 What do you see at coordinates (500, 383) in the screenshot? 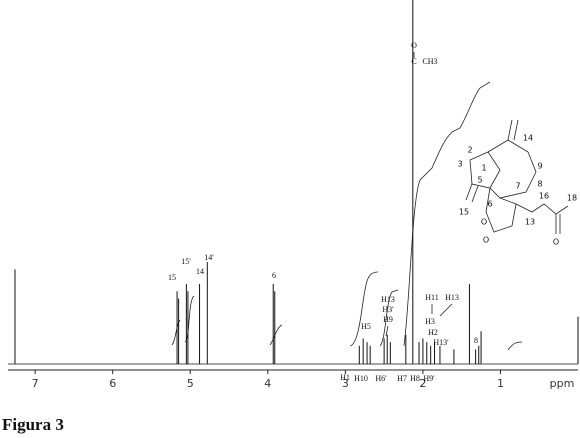
I see `x-tick-label: 1` at bounding box center [500, 383].